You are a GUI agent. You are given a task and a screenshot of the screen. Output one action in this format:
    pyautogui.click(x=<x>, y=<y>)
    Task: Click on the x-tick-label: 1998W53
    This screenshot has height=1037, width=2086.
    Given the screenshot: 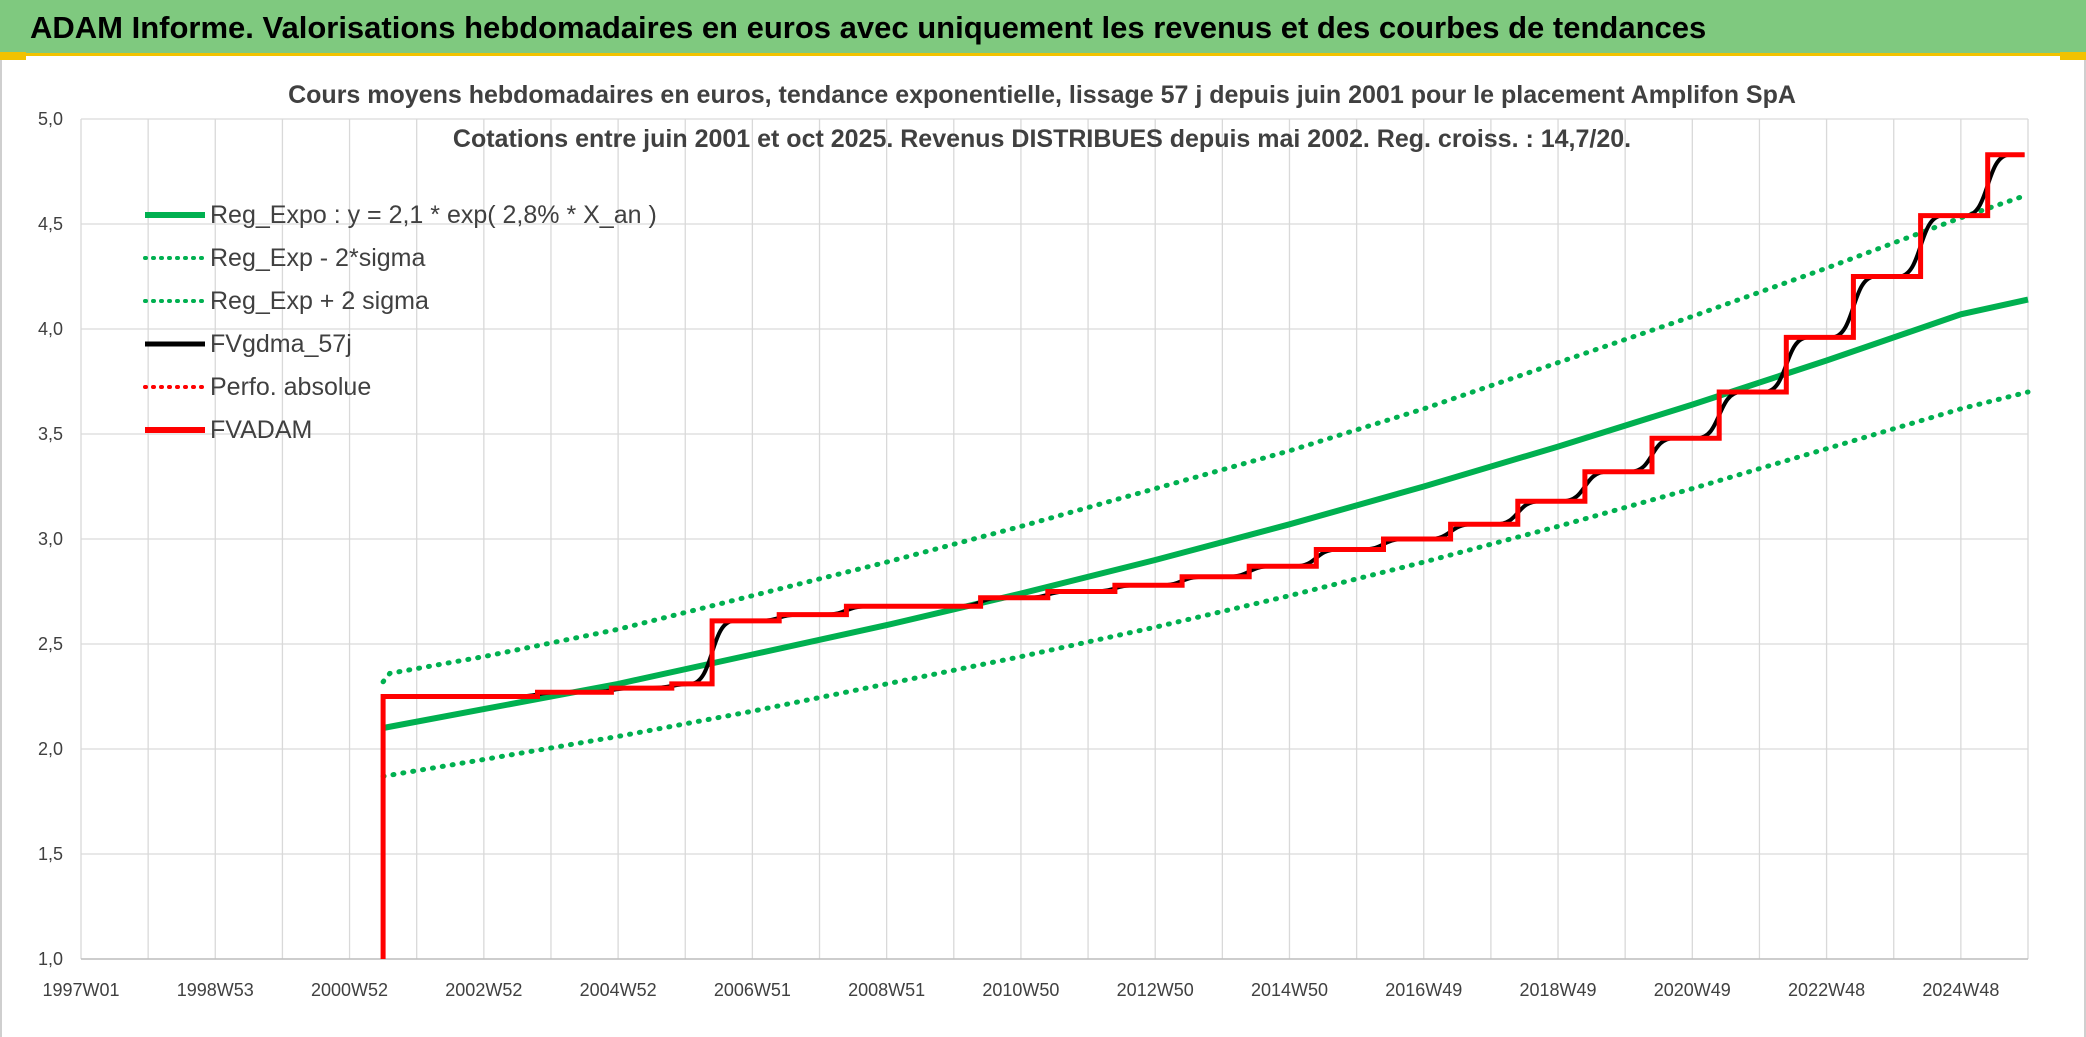 What is the action you would take?
    pyautogui.click(x=215, y=990)
    